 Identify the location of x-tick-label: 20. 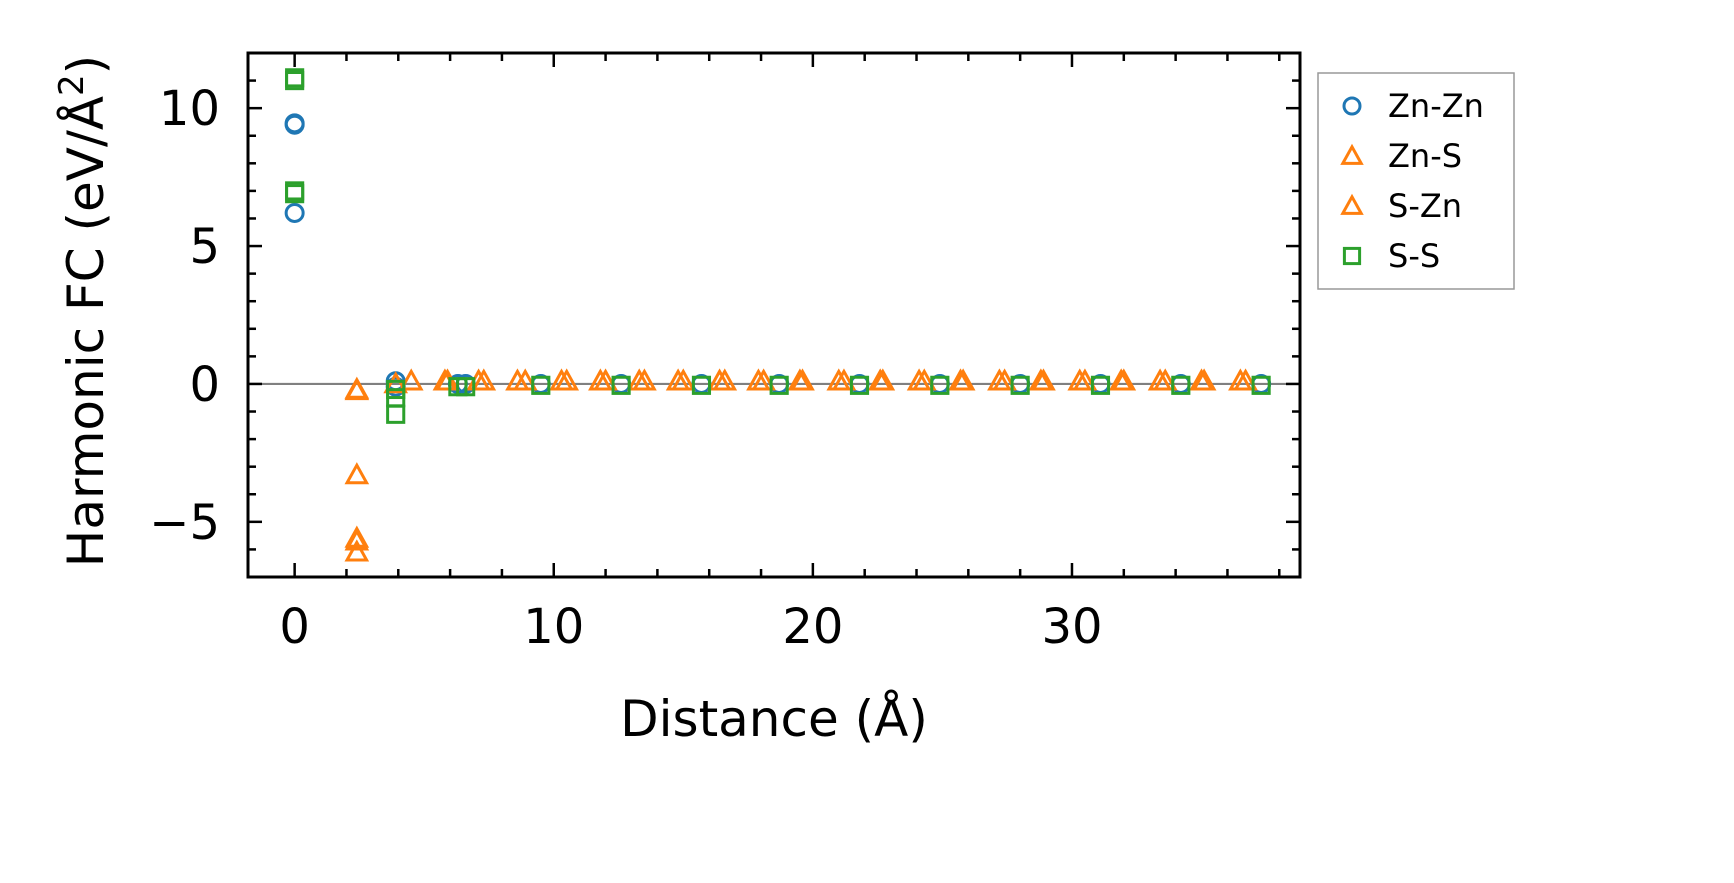
(812, 627).